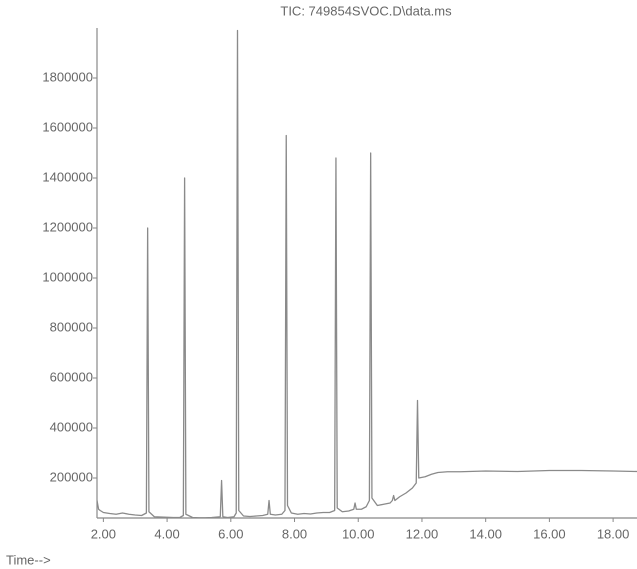 Image resolution: width=637 pixels, height=569 pixels. Describe the element at coordinates (67, 276) in the screenshot. I see `y-tick-label: 1000000` at that location.